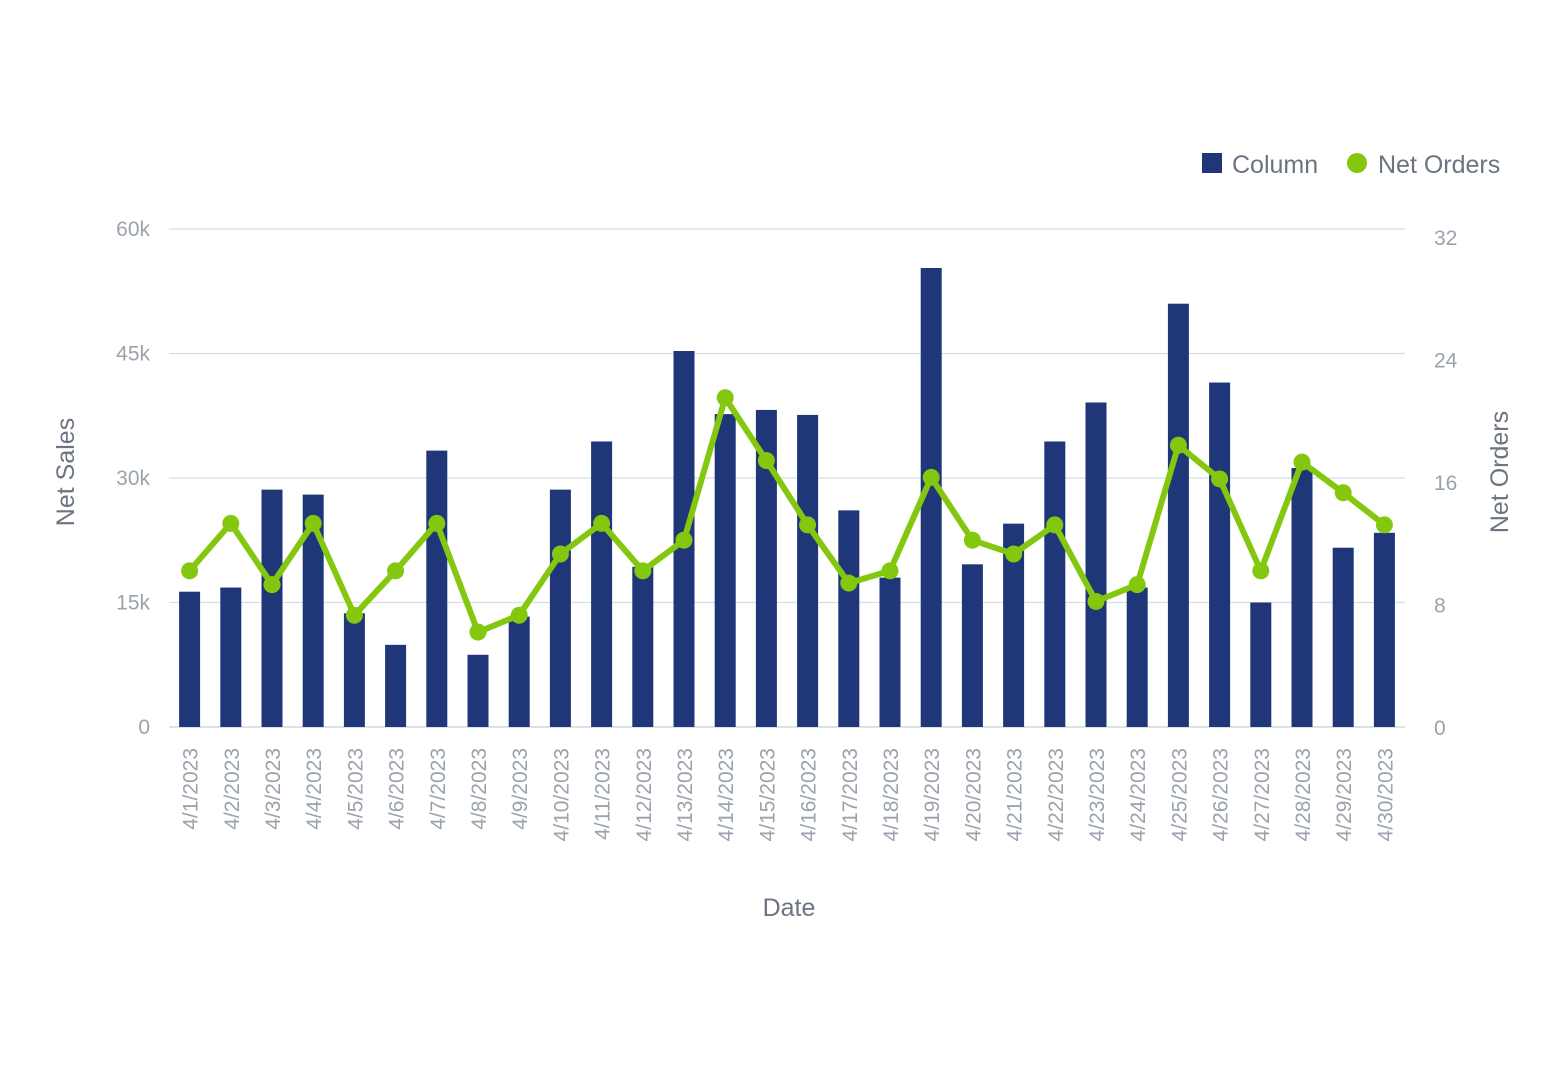 Image resolution: width=1560 pixels, height=1080 pixels. Describe the element at coordinates (932, 794) in the screenshot. I see `x-tick-label: 4/19/2023` at that location.